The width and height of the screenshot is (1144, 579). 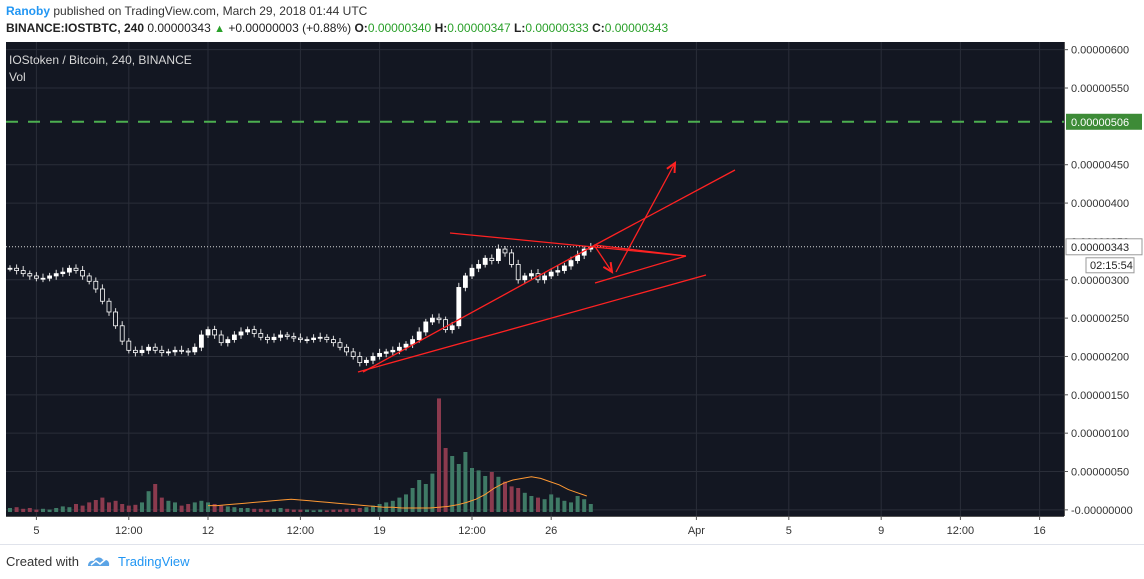 I want to click on legend-vol: Vol, so click(x=17, y=77).